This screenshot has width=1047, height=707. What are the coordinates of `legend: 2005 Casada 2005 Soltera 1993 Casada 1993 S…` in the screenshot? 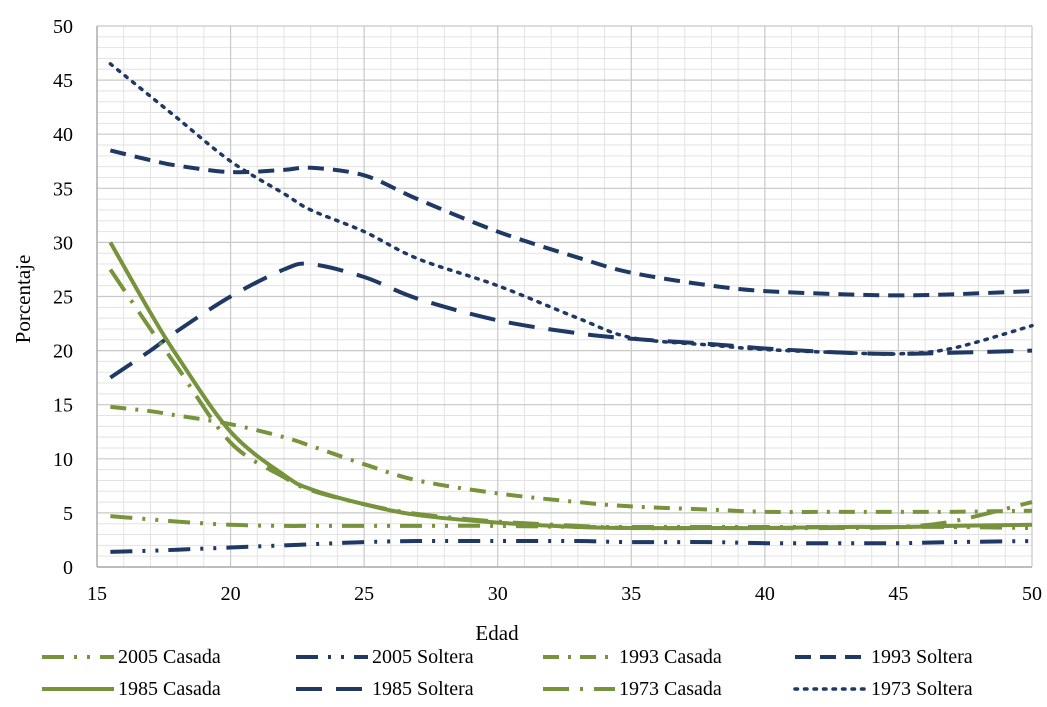 It's located at (507, 673).